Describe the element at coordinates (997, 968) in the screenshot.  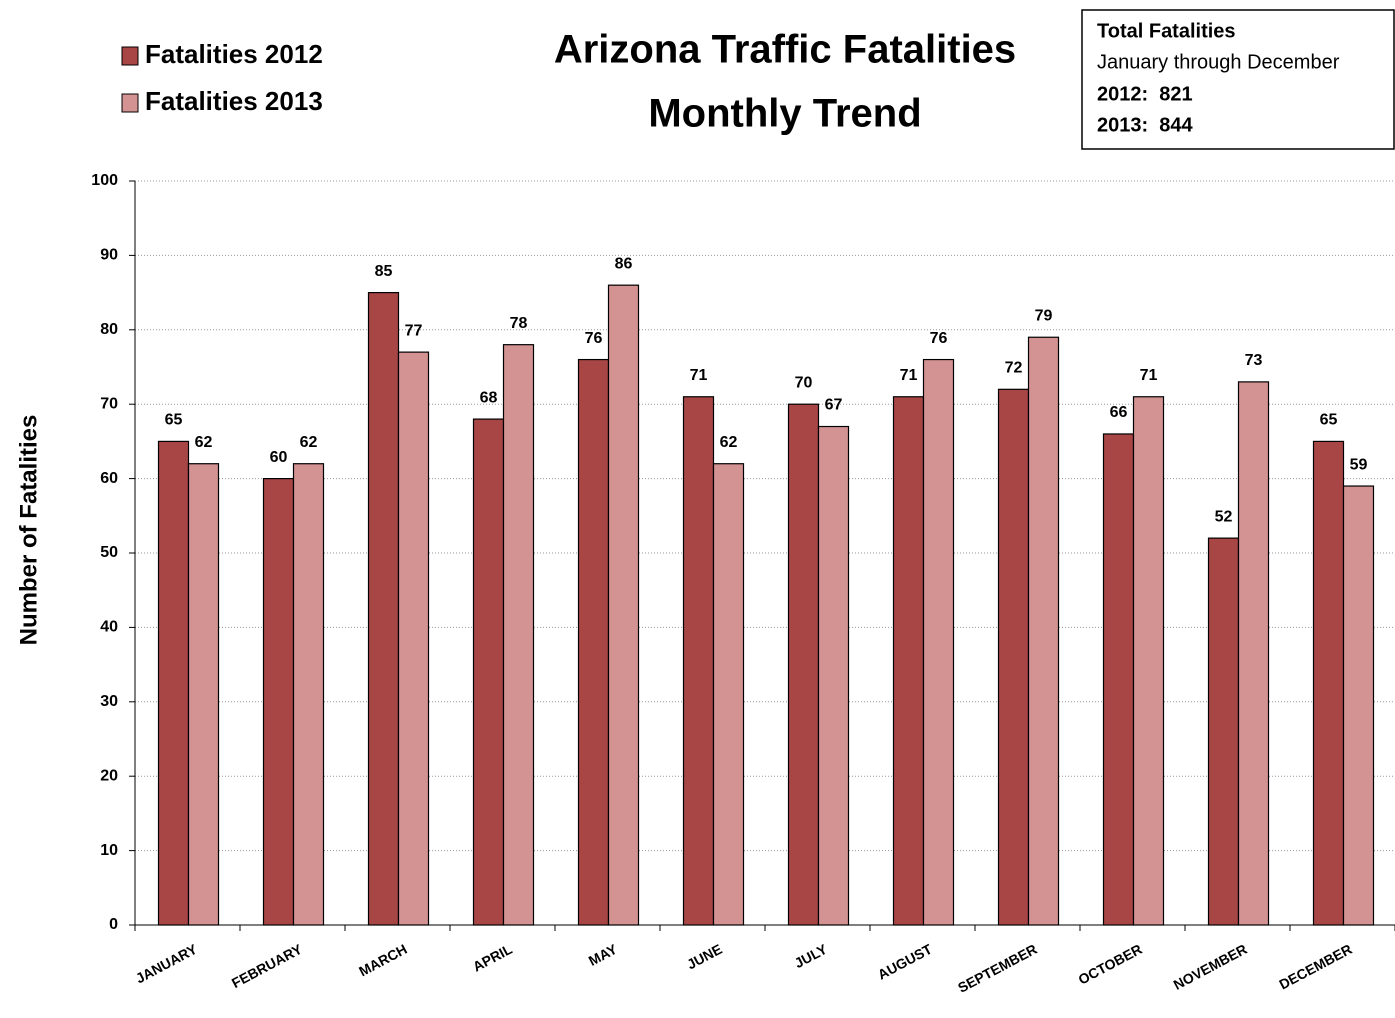
I see `x-tick-label: SEPTEMBER` at that location.